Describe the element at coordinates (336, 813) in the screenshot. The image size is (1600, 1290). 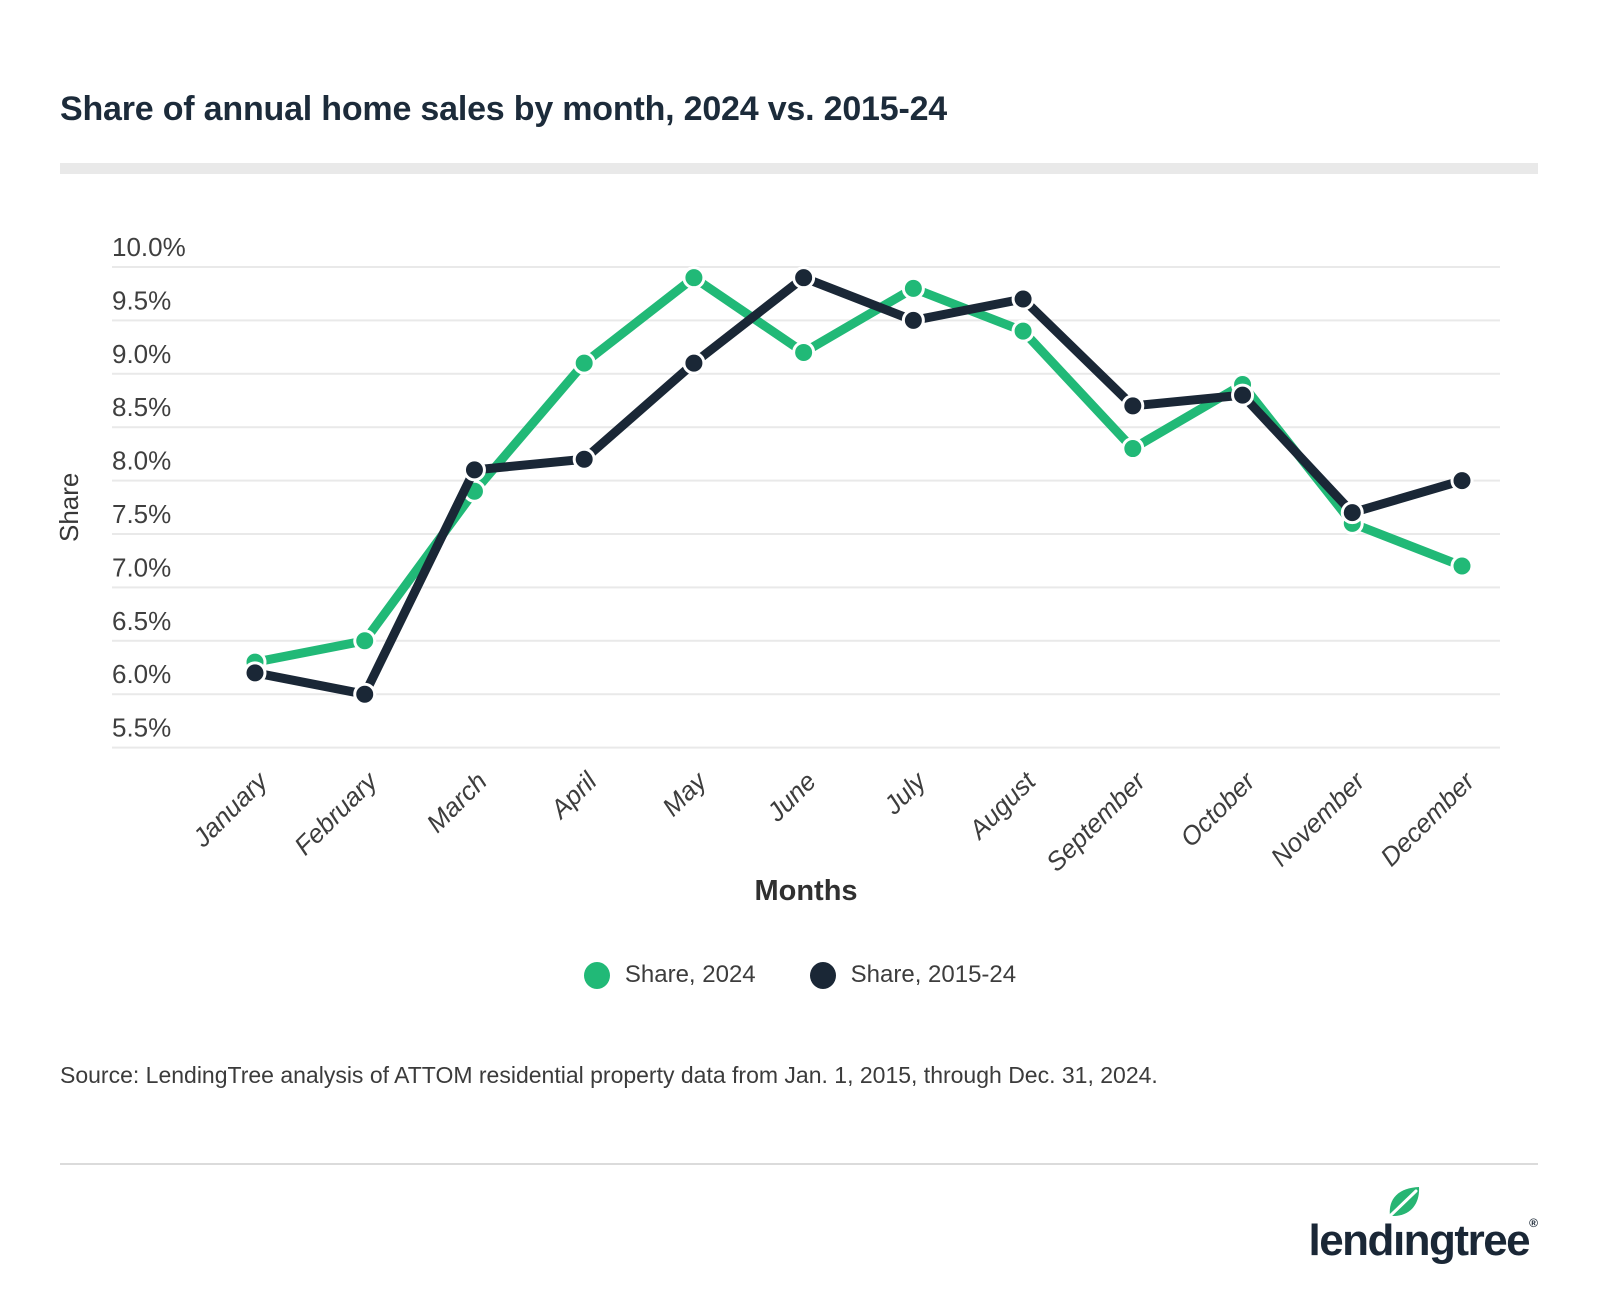
I see `month-label: February` at that location.